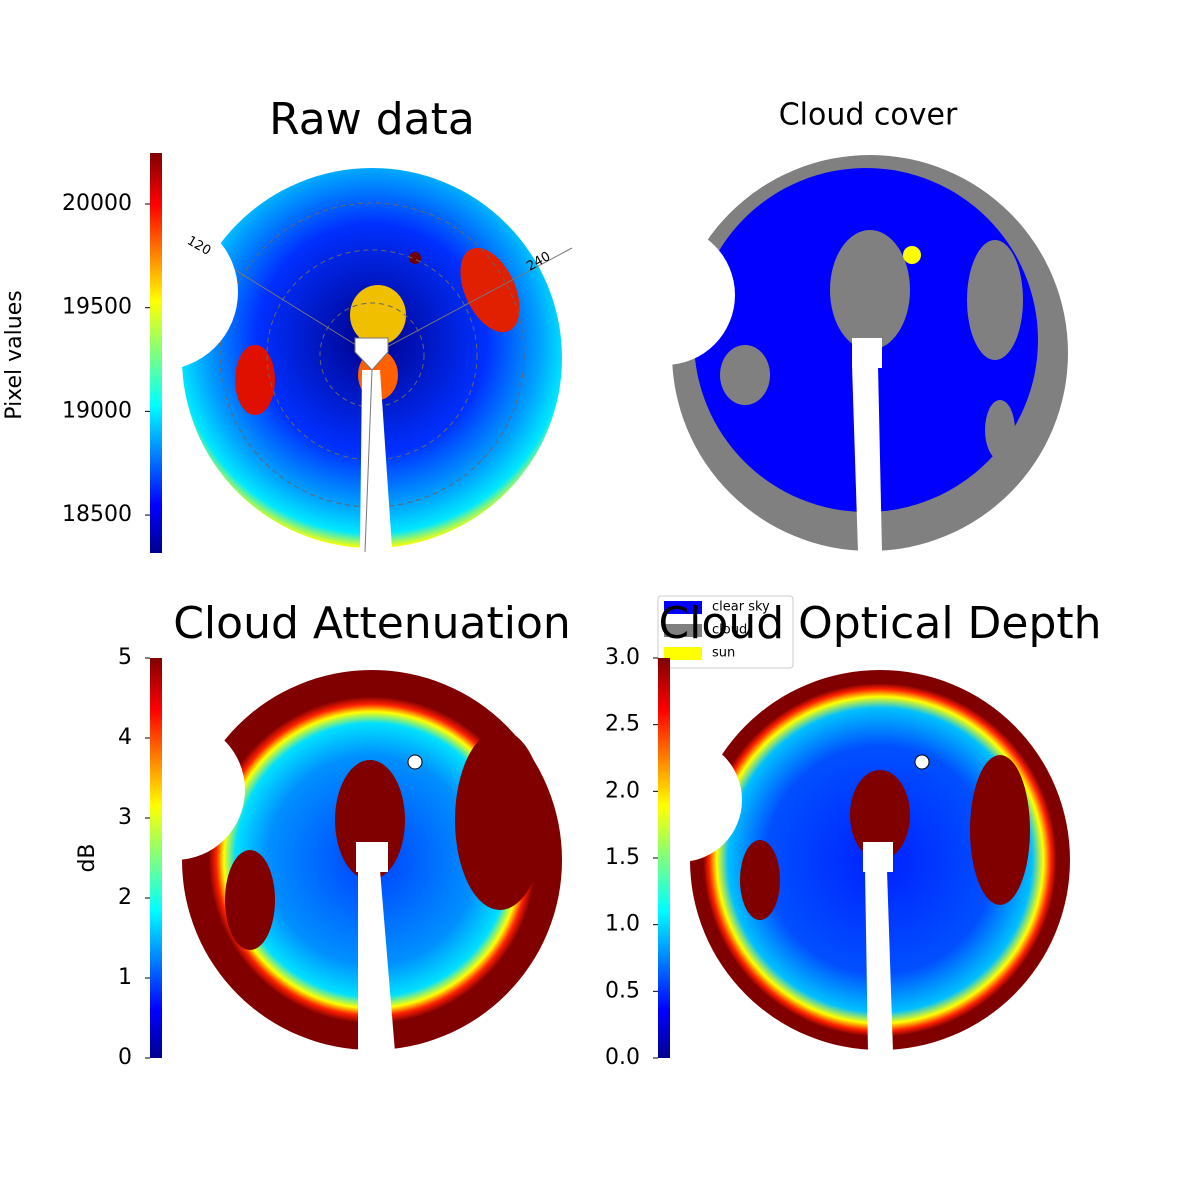 The height and width of the screenshot is (1200, 1200). I want to click on tick-label: 0, so click(125, 1057).